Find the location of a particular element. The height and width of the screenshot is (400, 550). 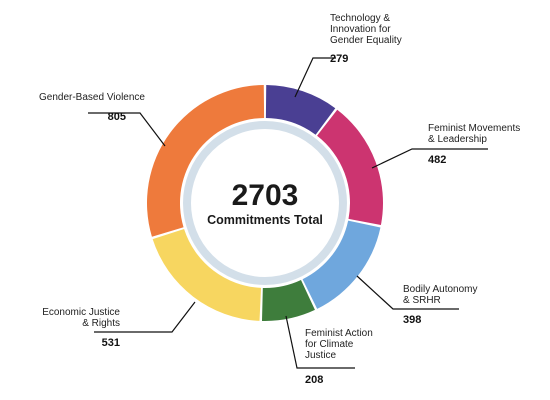

slice-label: Bodily Autonomy & SRHR is located at coordinates (440, 295).